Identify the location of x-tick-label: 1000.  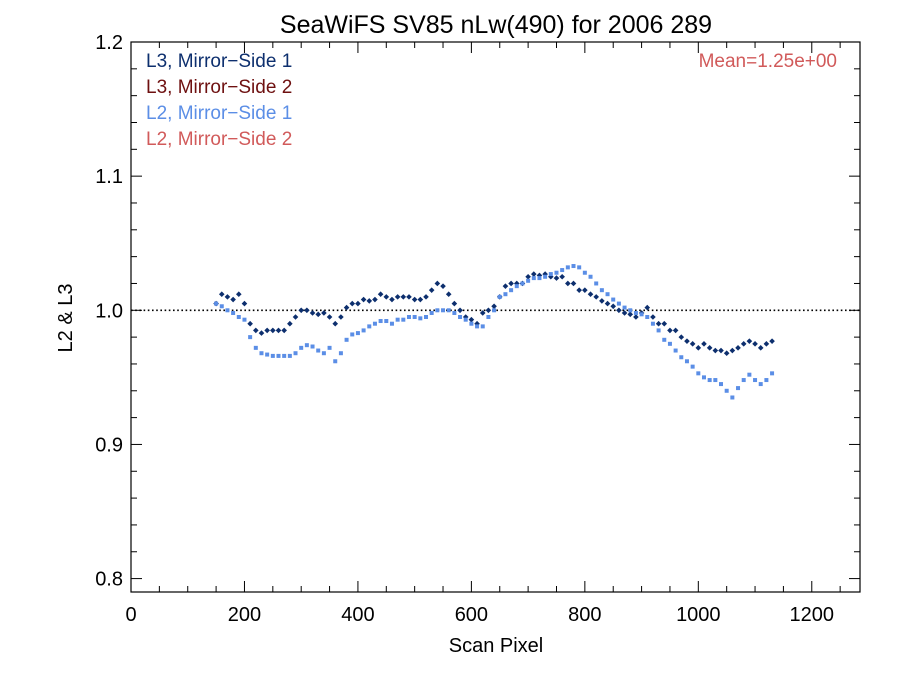
(698, 615).